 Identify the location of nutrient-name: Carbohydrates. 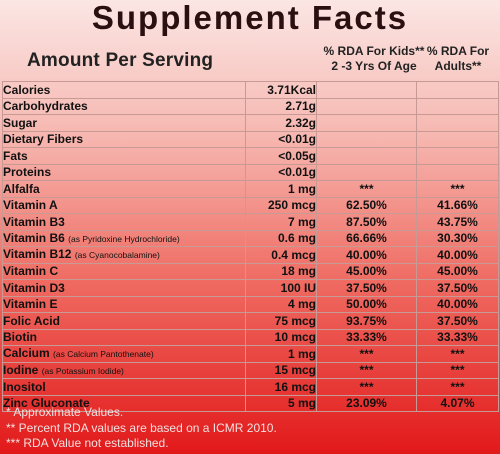
(45, 106).